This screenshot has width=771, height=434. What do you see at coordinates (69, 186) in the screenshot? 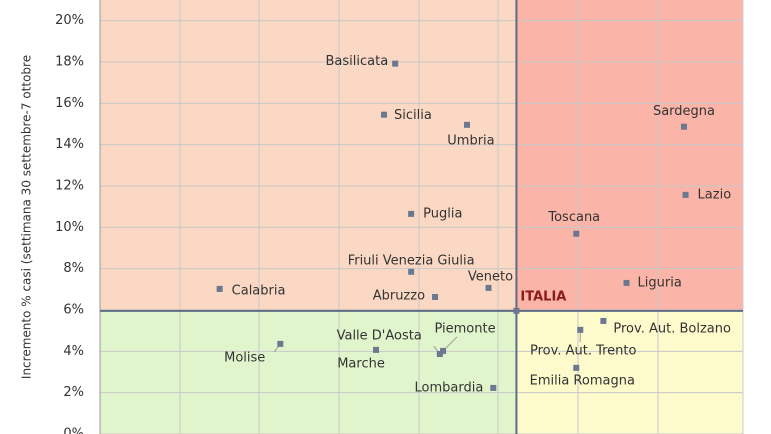
I see `y-tick-label: 12%` at bounding box center [69, 186].